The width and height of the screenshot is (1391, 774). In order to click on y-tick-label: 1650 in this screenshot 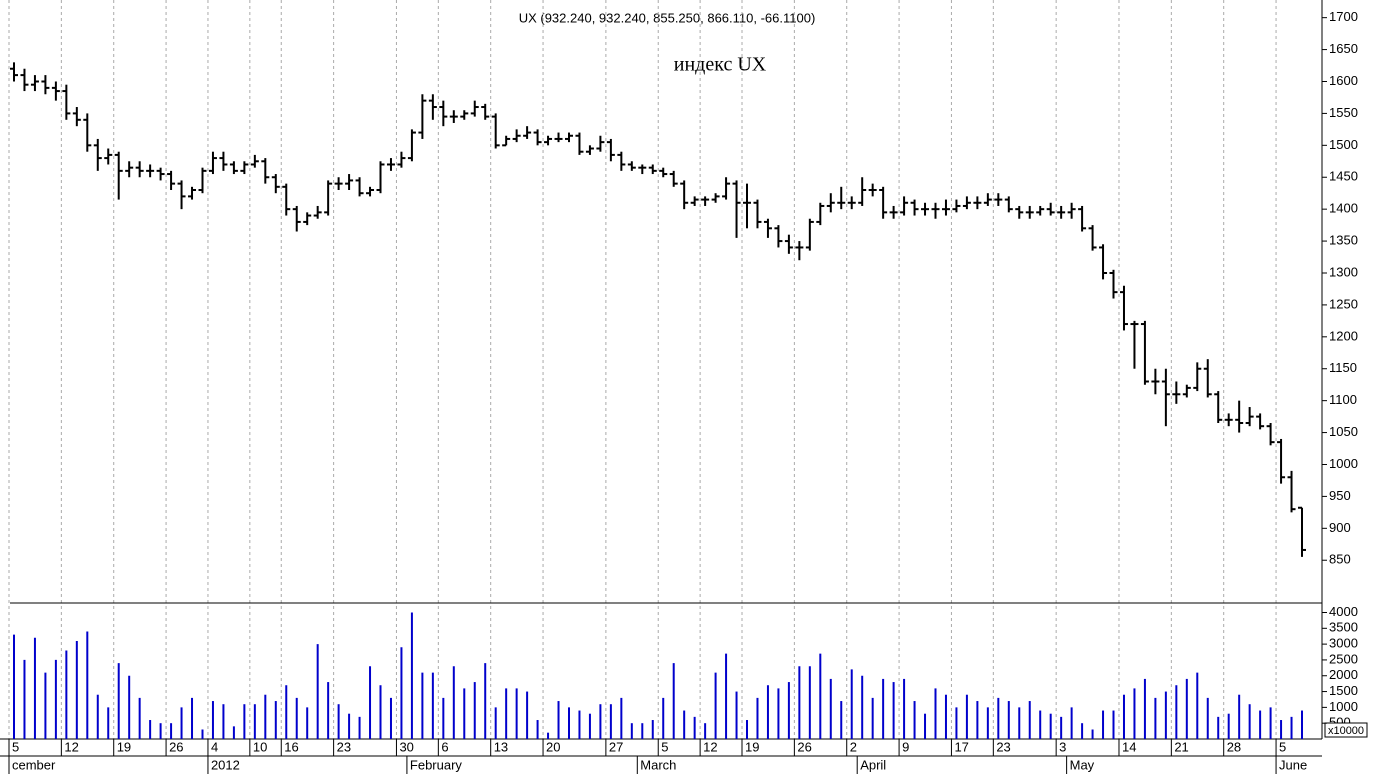, I will do `click(1343, 48)`.